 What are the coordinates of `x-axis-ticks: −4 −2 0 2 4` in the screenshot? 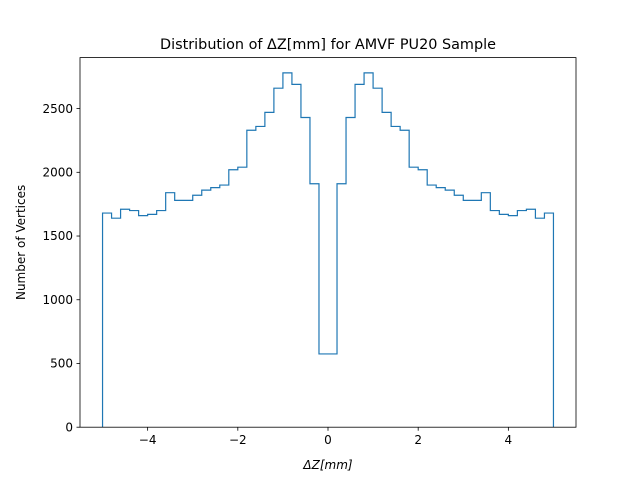 It's located at (325, 437).